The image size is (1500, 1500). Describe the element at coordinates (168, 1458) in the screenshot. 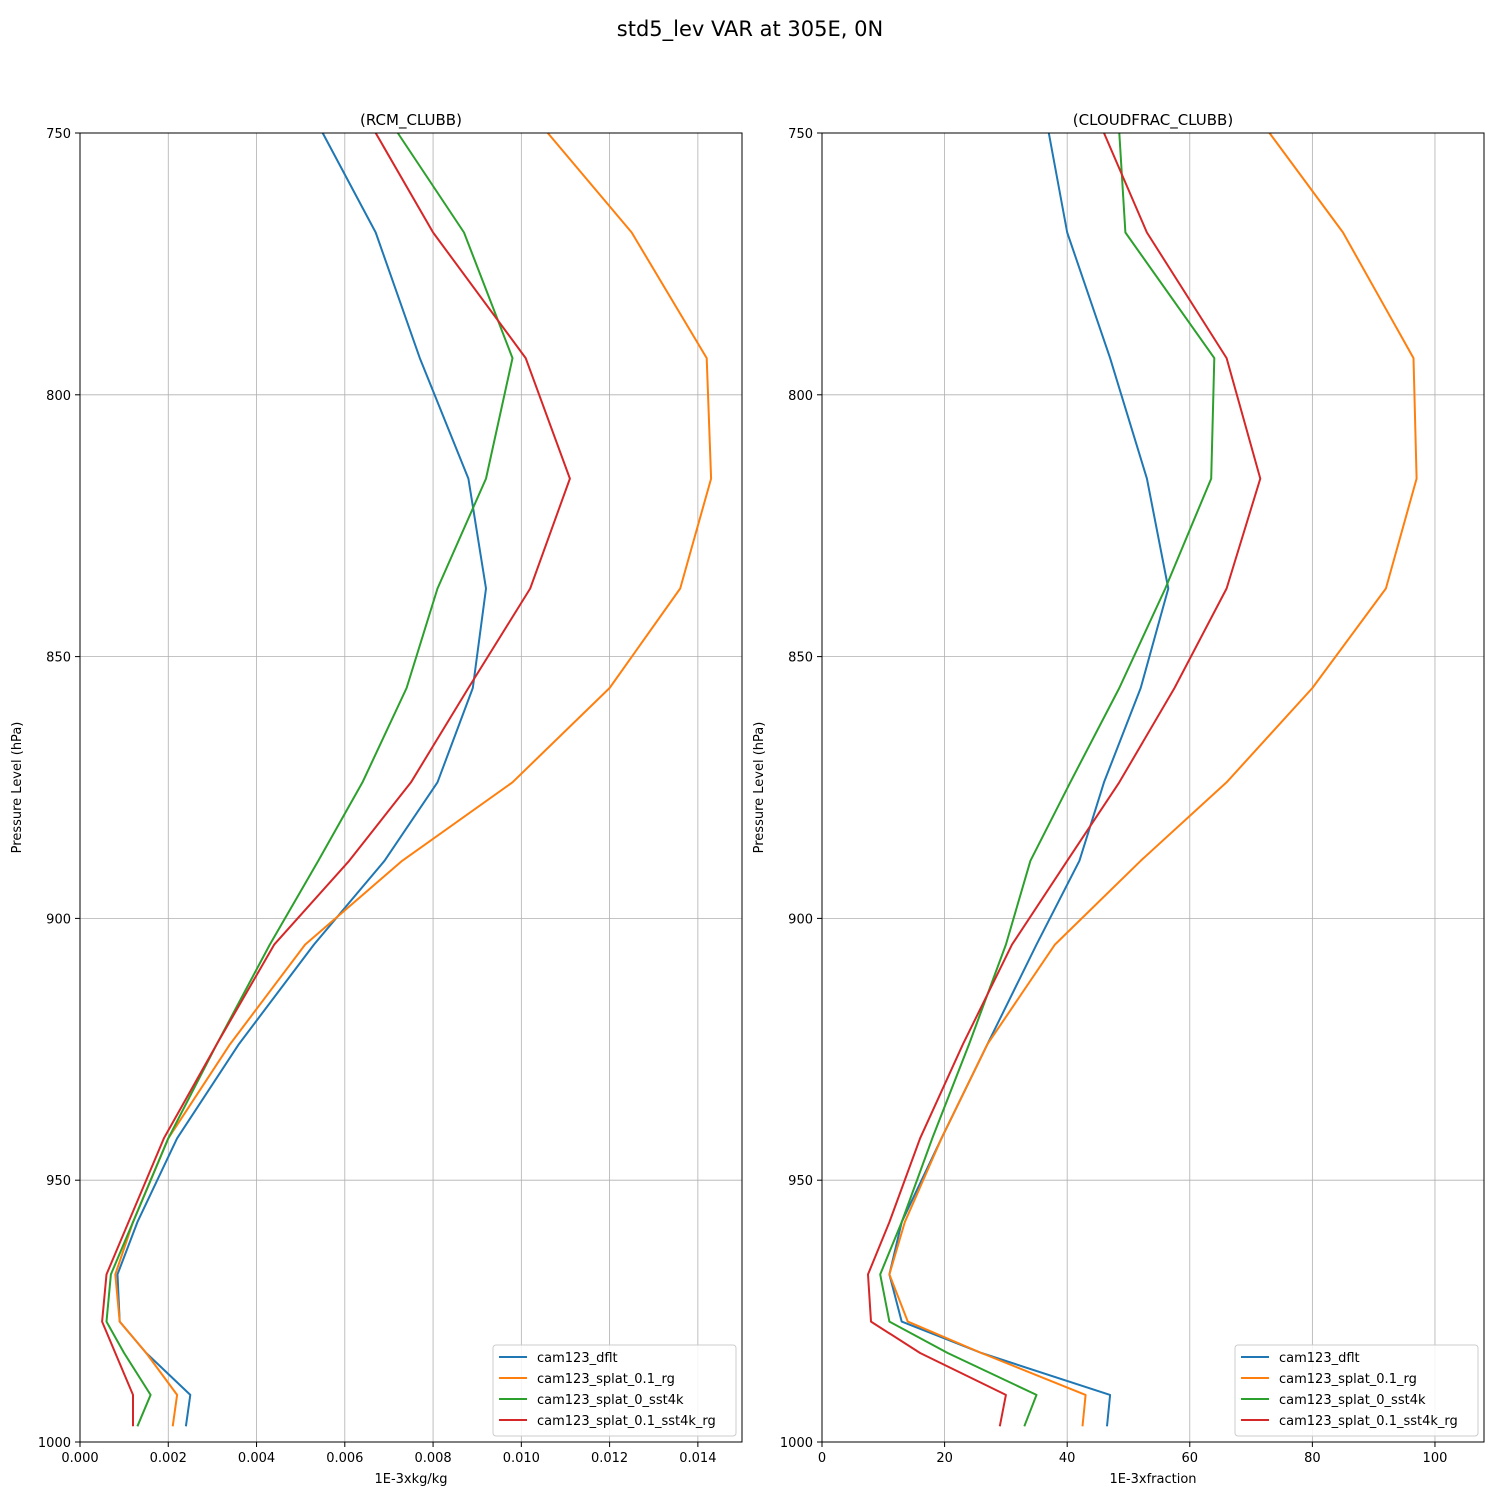

I see `x-tick-label: 0.002` at that location.